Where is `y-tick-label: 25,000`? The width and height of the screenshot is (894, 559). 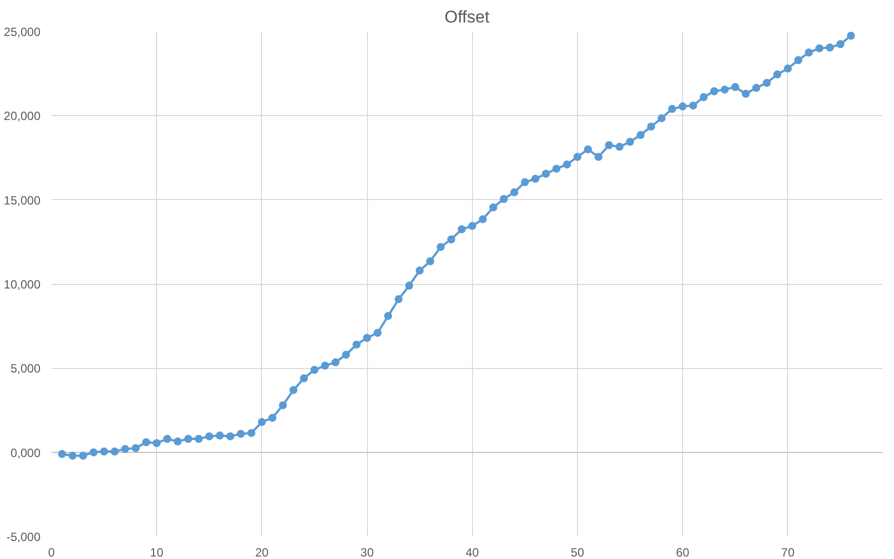
y-tick-label: 25,000 is located at coordinates (22, 32).